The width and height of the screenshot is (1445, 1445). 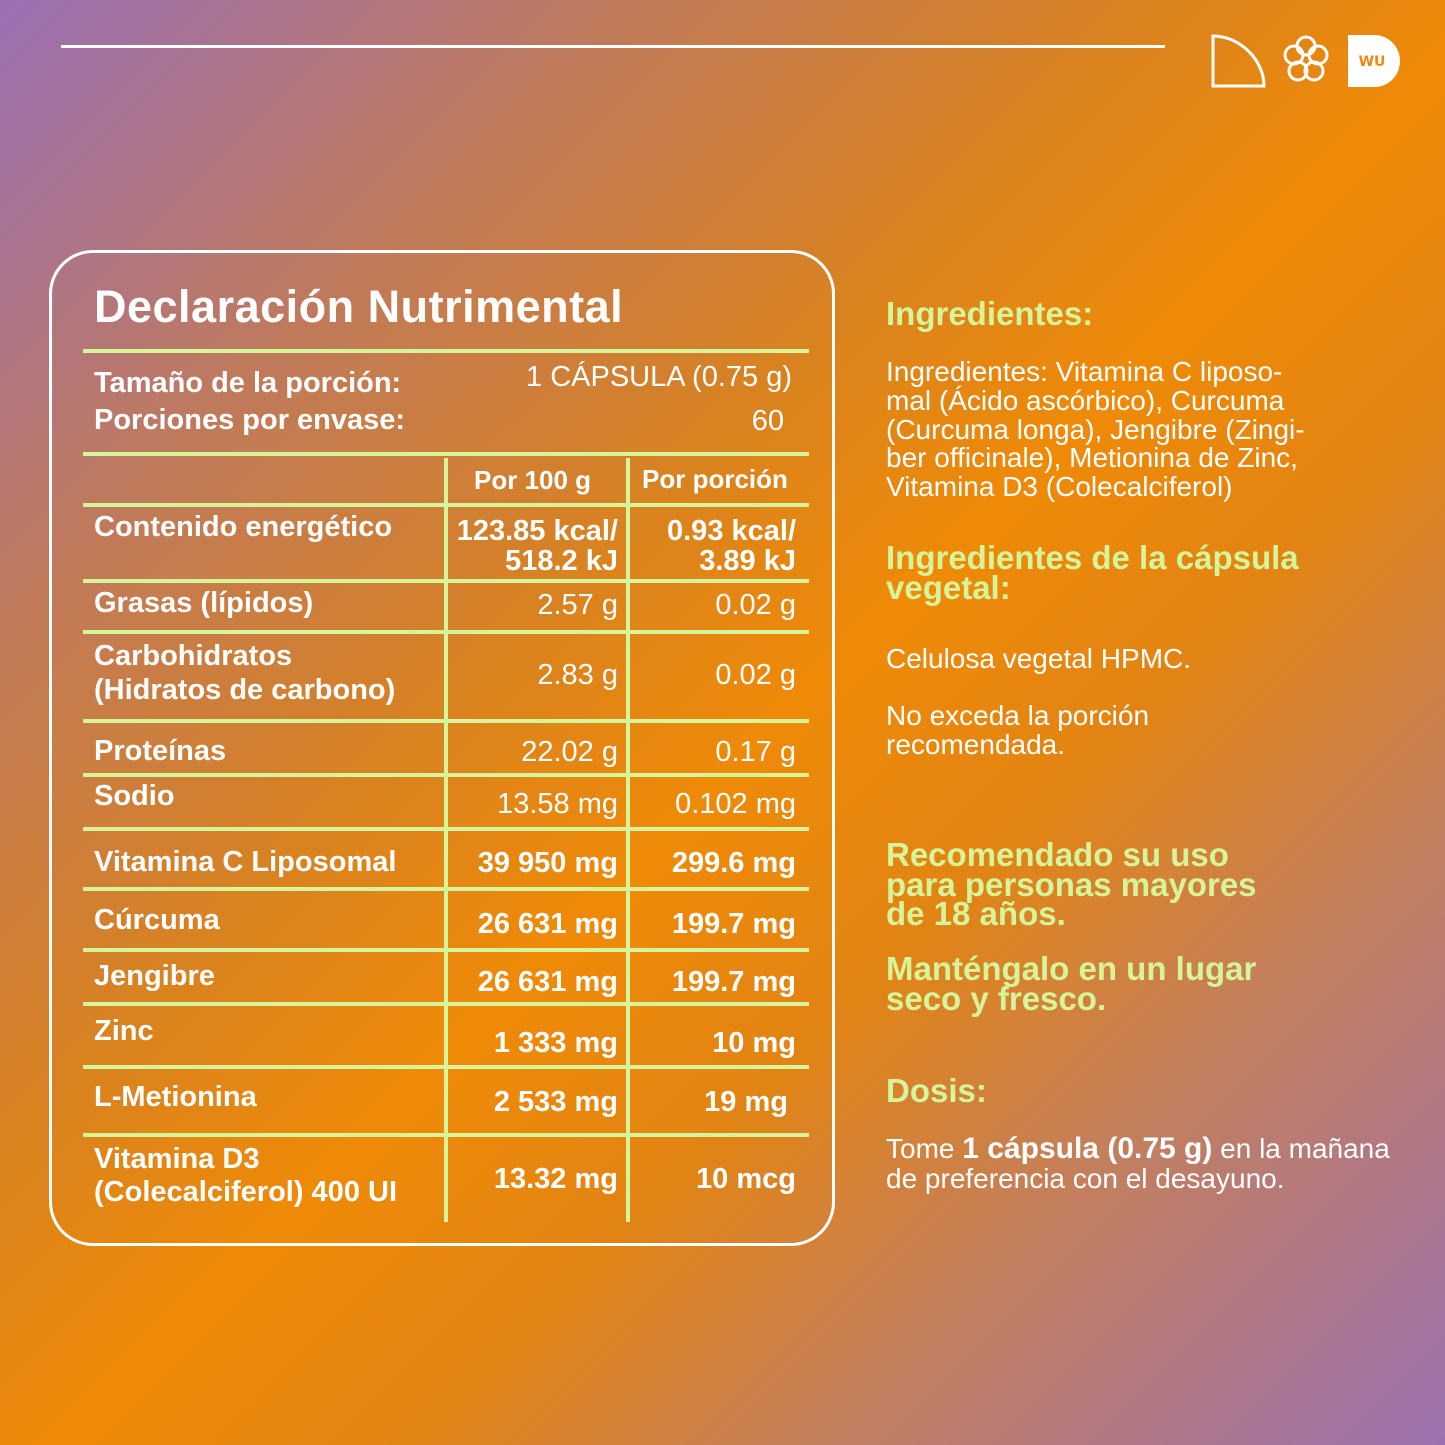 What do you see at coordinates (533, 480) in the screenshot?
I see `col-header-per100: Por 100 g` at bounding box center [533, 480].